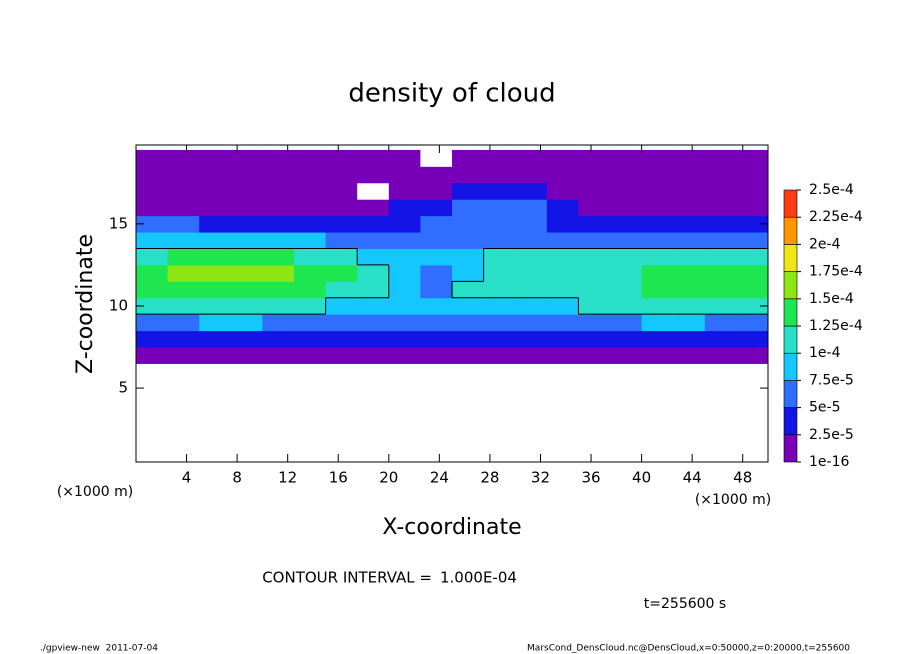 The width and height of the screenshot is (904, 654). I want to click on x-tick-label: 8, so click(237, 478).